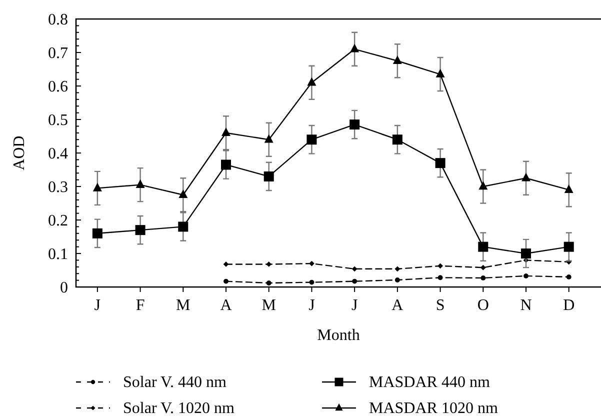  Describe the element at coordinates (433, 408) in the screenshot. I see `legend-label: MASDAR 1020 nm` at that location.